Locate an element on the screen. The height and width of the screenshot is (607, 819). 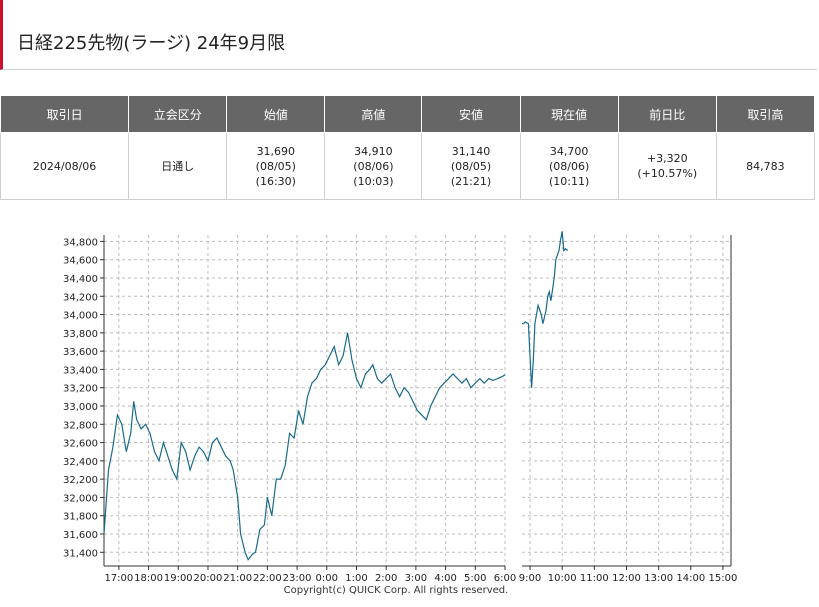
x-tick-label: 1:00 is located at coordinates (356, 578).